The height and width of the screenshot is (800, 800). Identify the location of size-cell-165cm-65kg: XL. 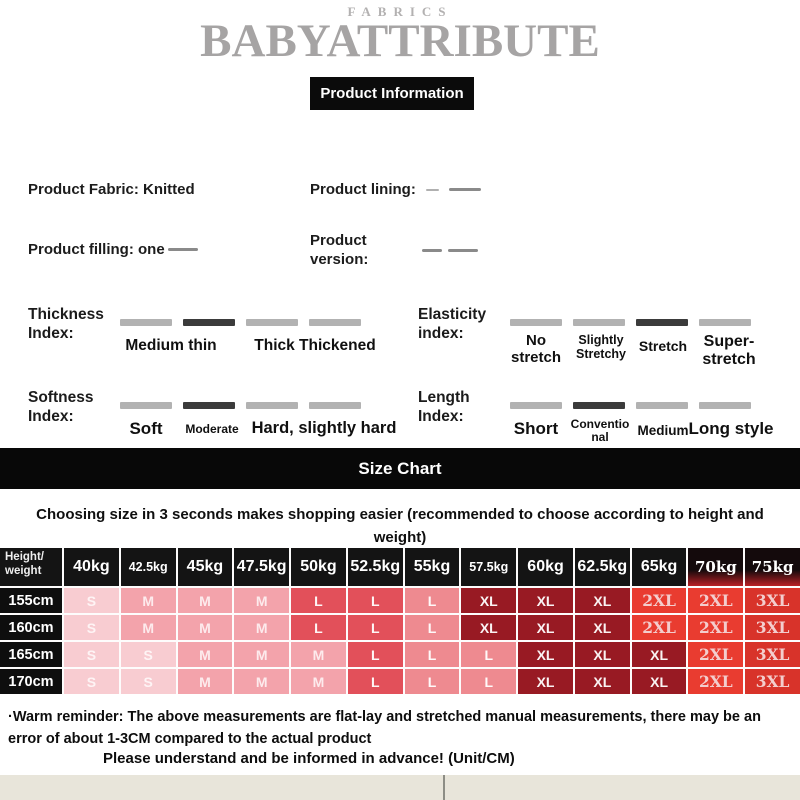
(659, 654).